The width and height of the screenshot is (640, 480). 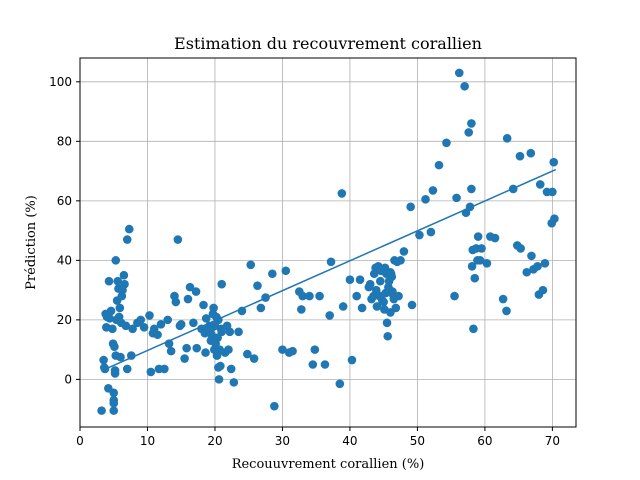 What do you see at coordinates (64, 141) in the screenshot?
I see `y-tick-label: 80` at bounding box center [64, 141].